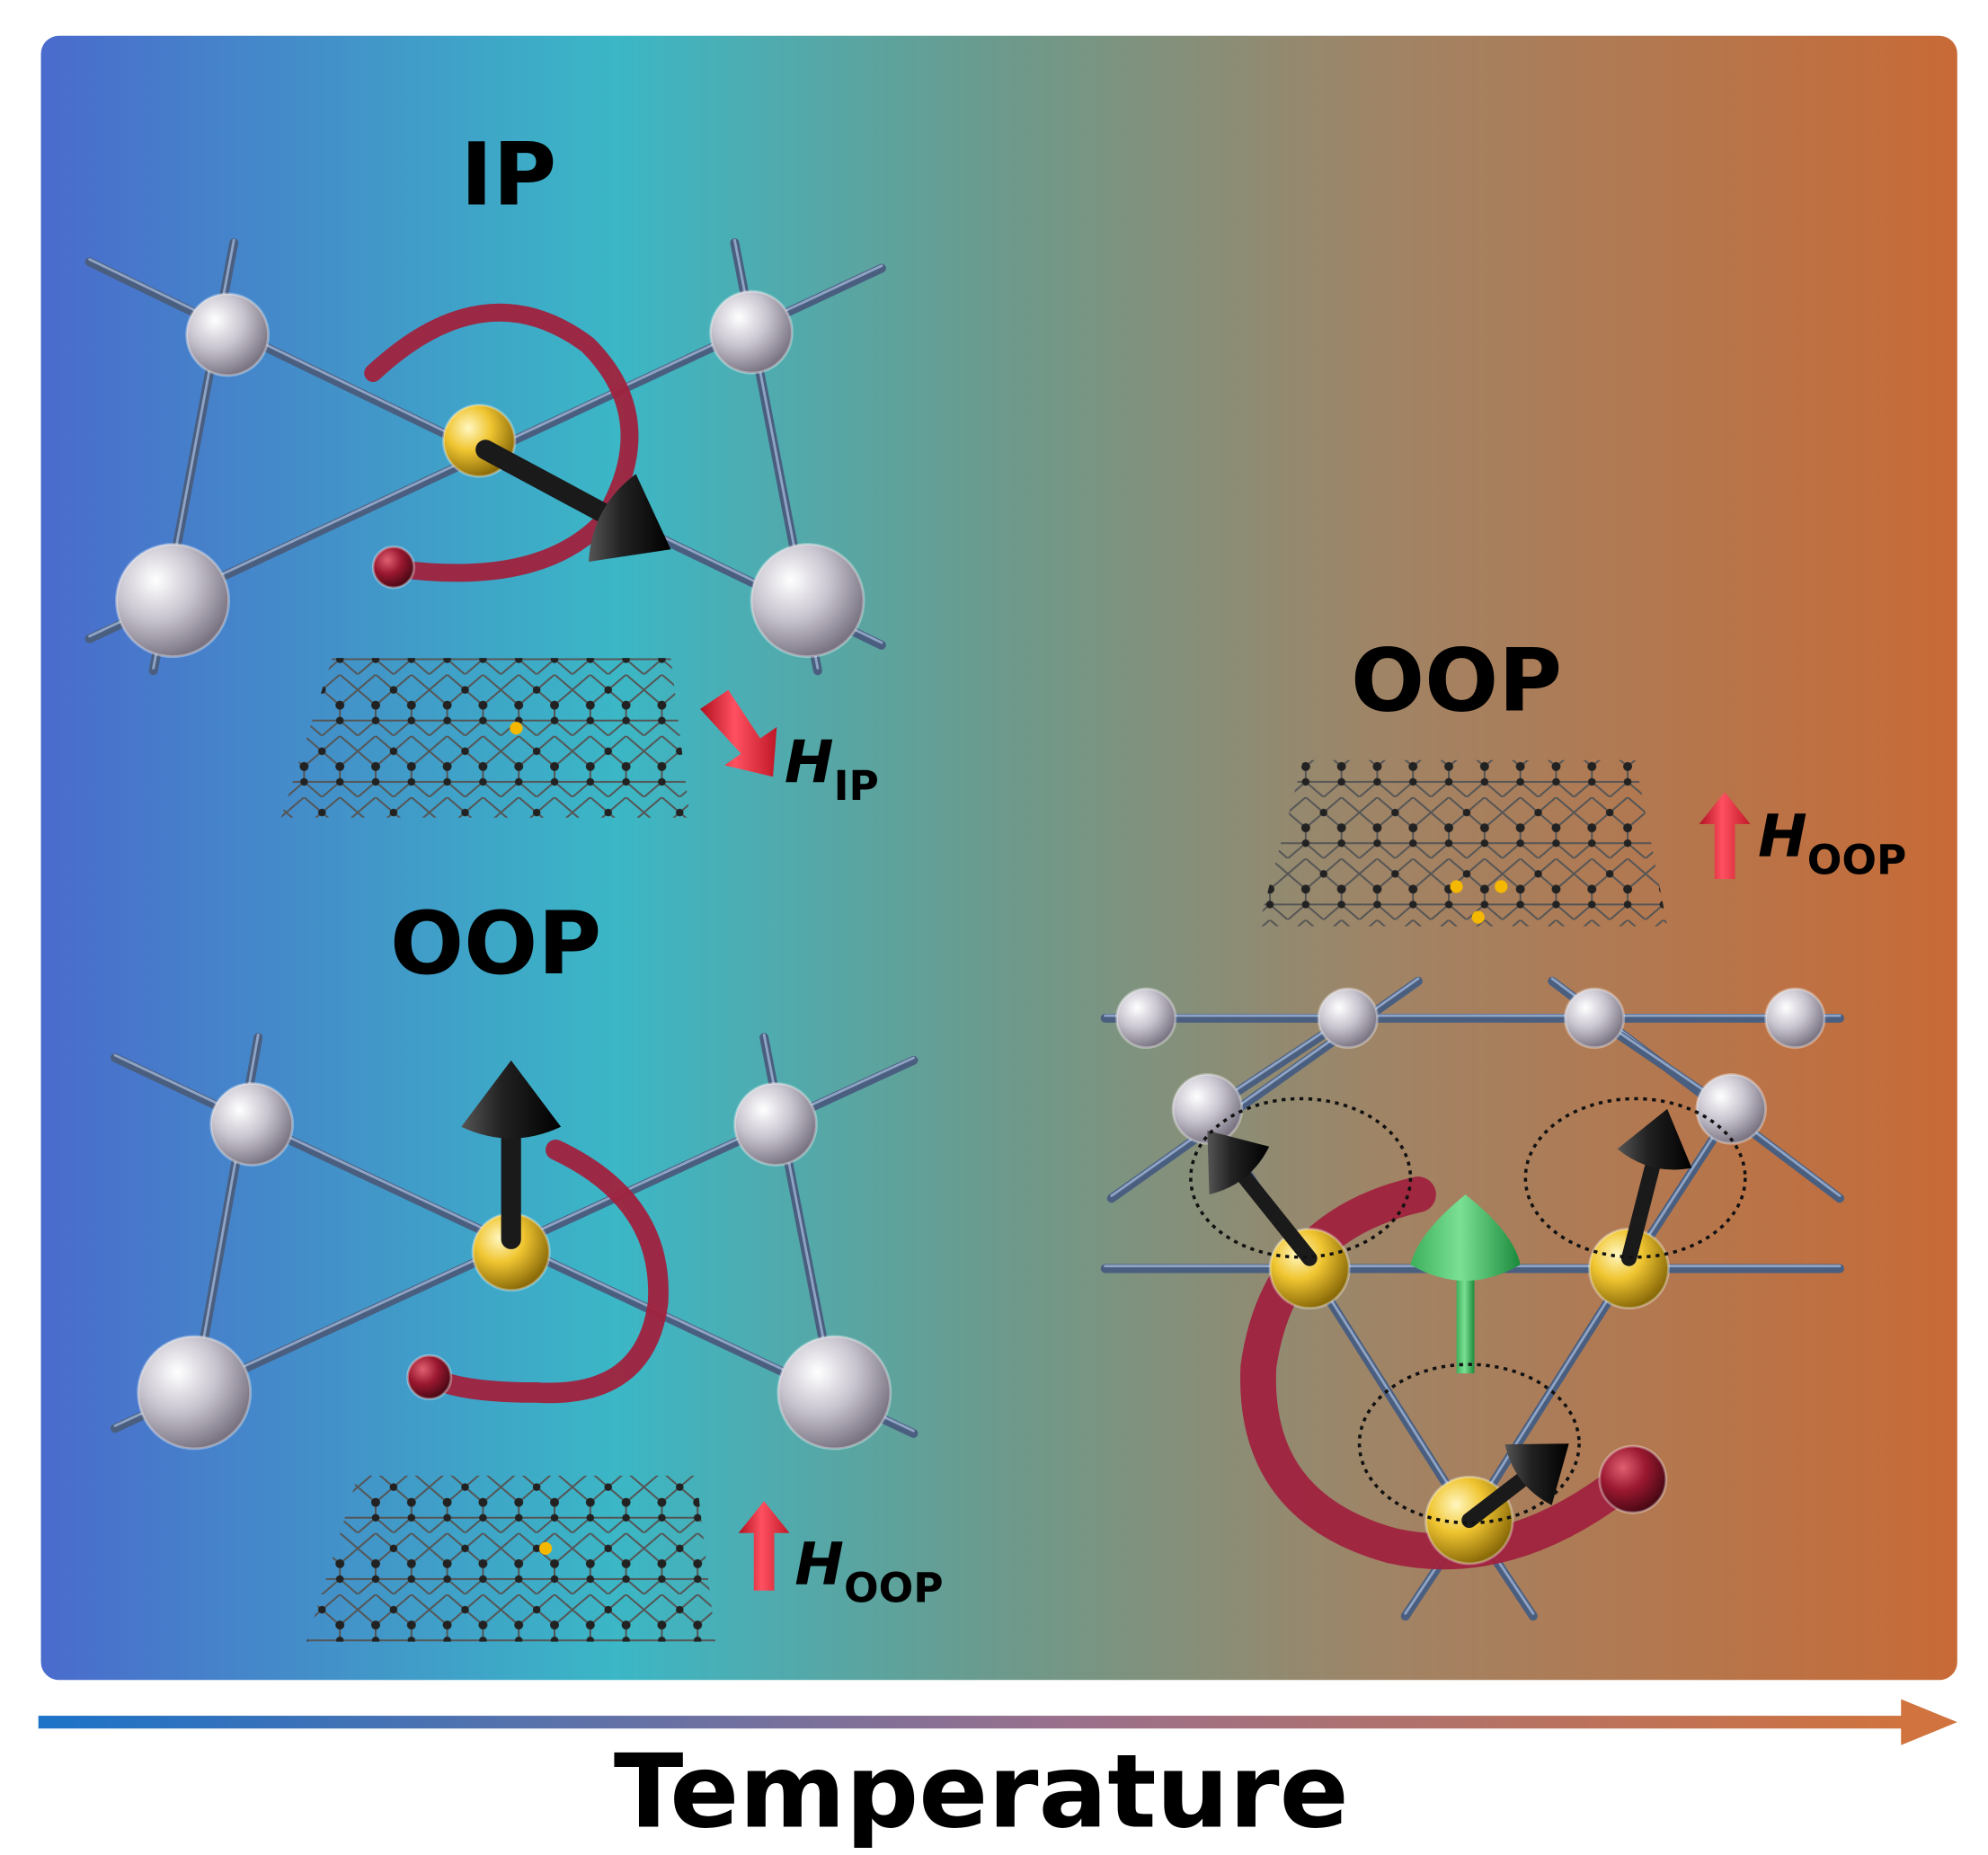 This screenshot has height=1855, width=1988. Describe the element at coordinates (1725, 835) in the screenshot. I see `field-arrow-oop-right` at that location.